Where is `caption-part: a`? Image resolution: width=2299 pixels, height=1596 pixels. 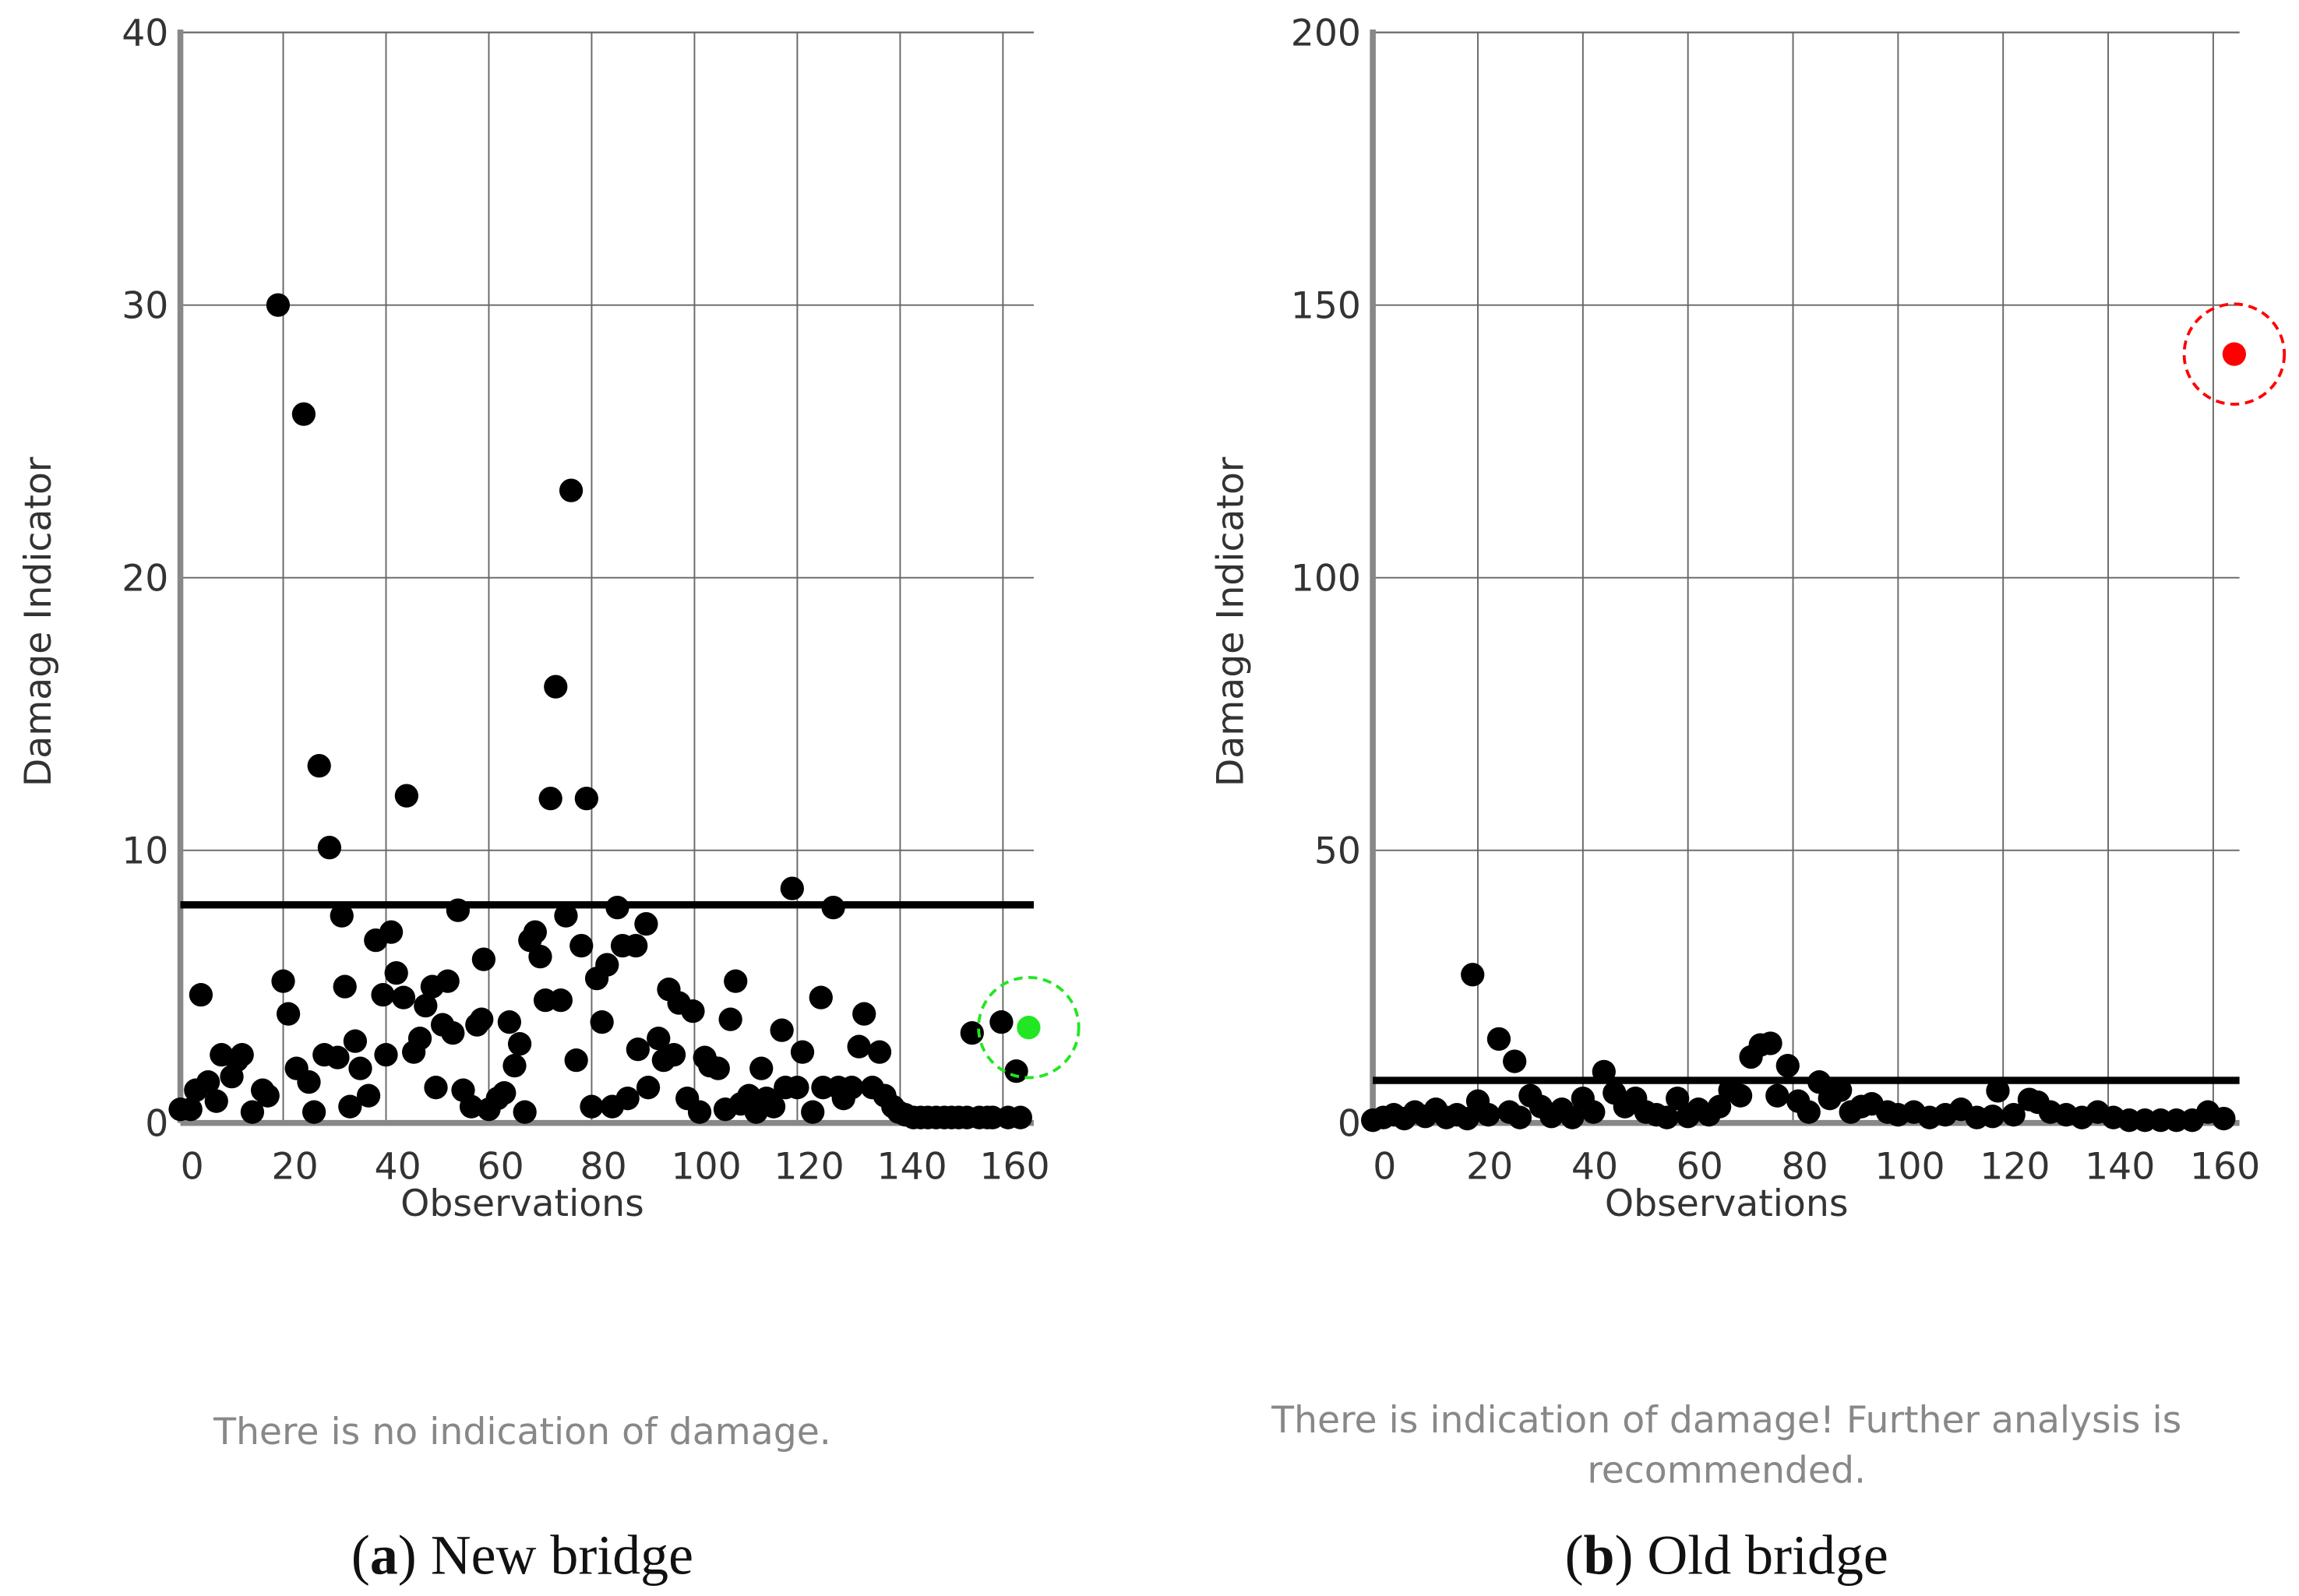
caption-part: a is located at coordinates (384, 1555).